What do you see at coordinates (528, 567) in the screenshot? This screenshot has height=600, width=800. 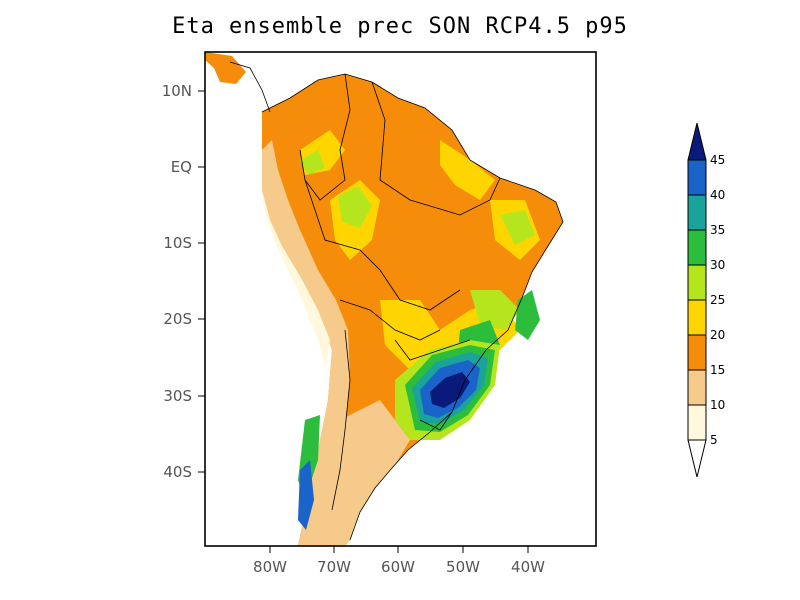 I see `lon-tick-label: 40W` at bounding box center [528, 567].